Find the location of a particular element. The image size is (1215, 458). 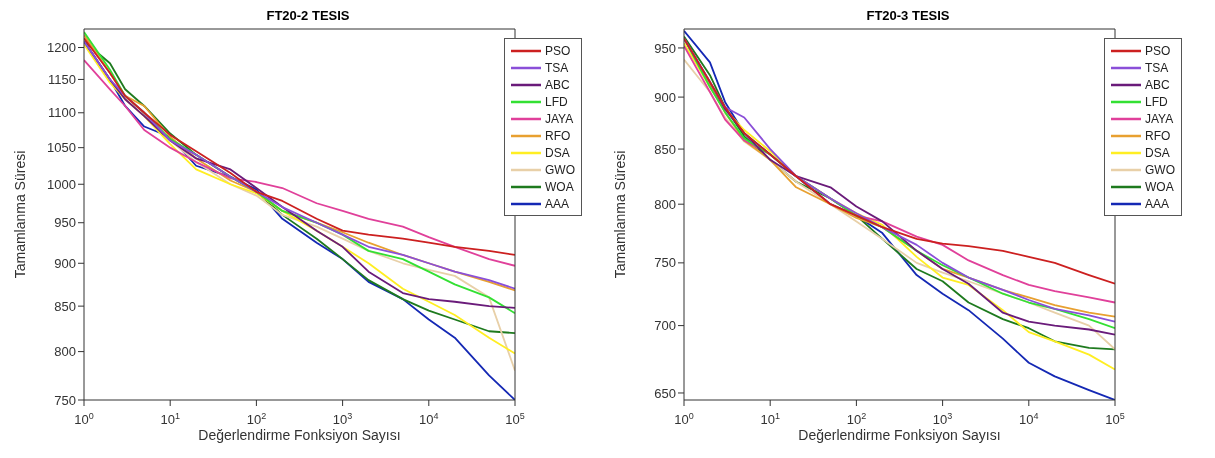

y-tick-label: 1000 is located at coordinates (61, 184).